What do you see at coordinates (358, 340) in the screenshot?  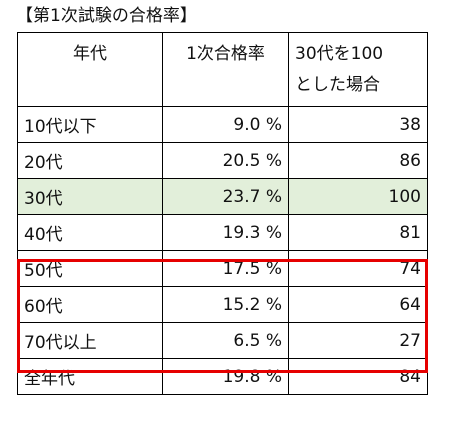 I see `index-cell: 27` at bounding box center [358, 340].